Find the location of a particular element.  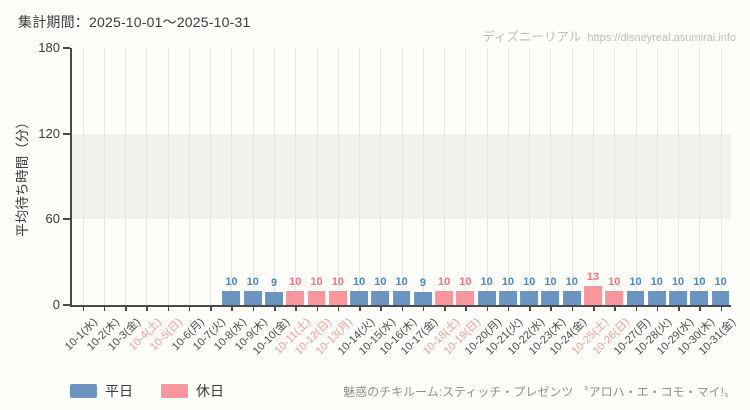

legend-item-weekday: 平日 is located at coordinates (101, 391).